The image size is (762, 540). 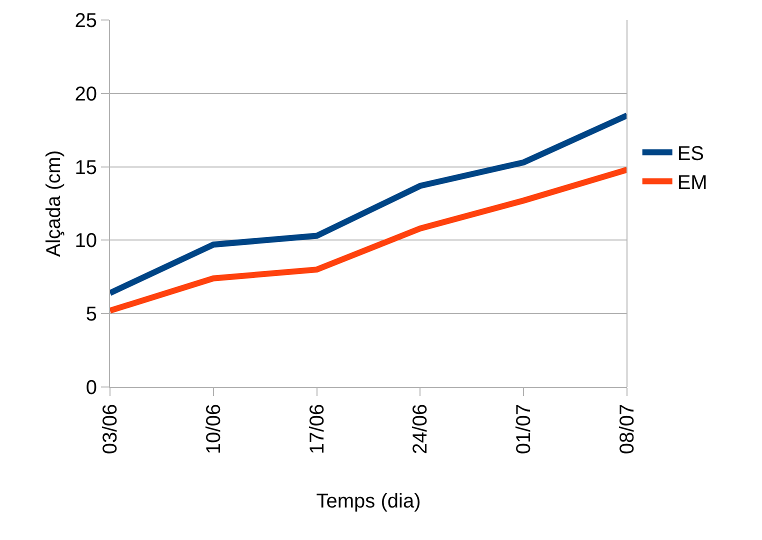 I want to click on x-axis-title: Temps (dia), so click(x=368, y=501).